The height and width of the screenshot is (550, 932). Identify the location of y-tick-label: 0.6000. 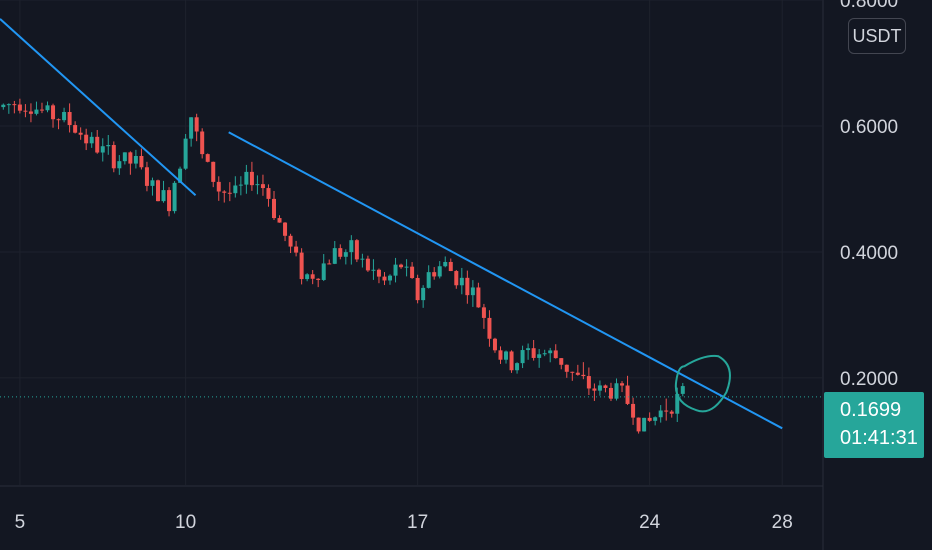
(869, 127).